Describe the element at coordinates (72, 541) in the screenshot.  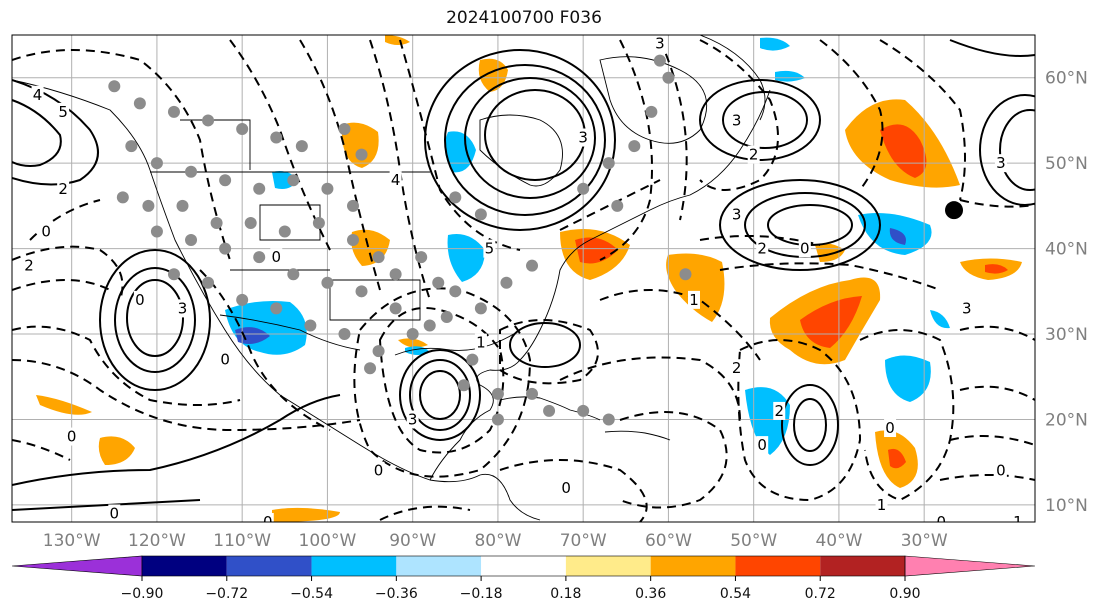
I see `longitude-tick-label: 130°W` at that location.